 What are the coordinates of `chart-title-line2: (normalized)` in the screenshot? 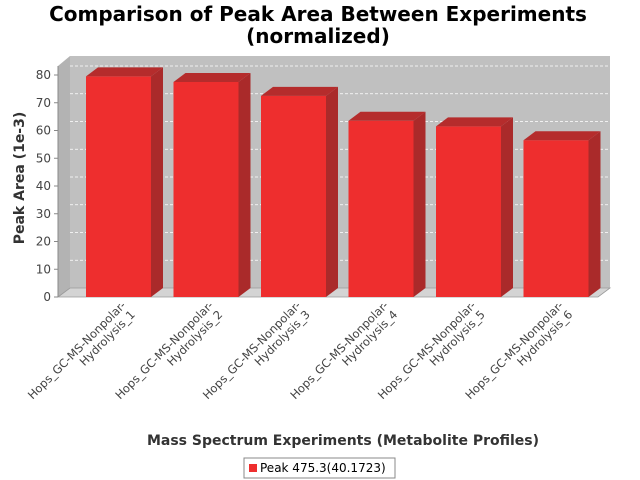 It's located at (318, 36).